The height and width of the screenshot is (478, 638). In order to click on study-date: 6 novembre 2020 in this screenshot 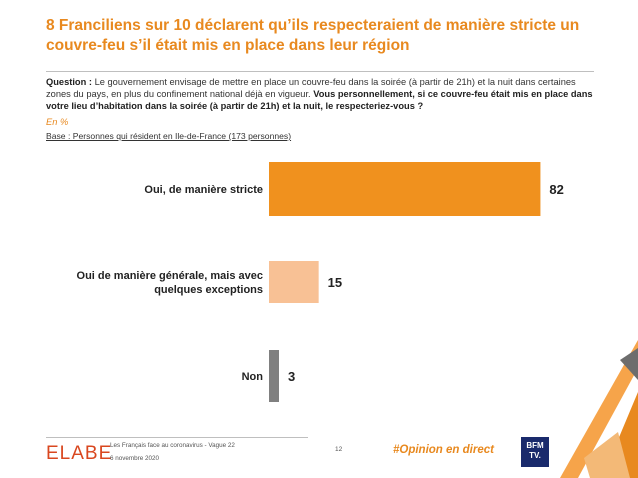, I will do `click(135, 458)`.